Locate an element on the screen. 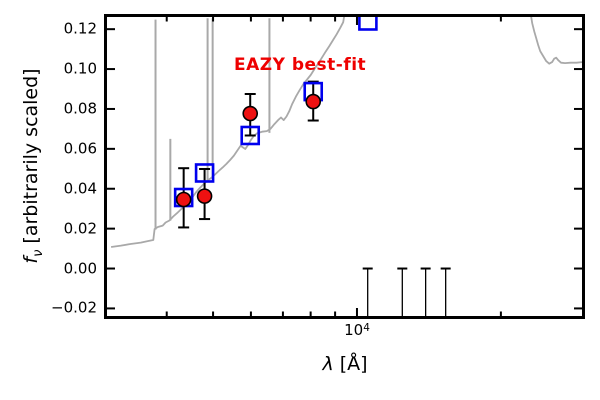 This screenshot has width=600, height=400. y-tick-label: 0.02 is located at coordinates (80, 228).